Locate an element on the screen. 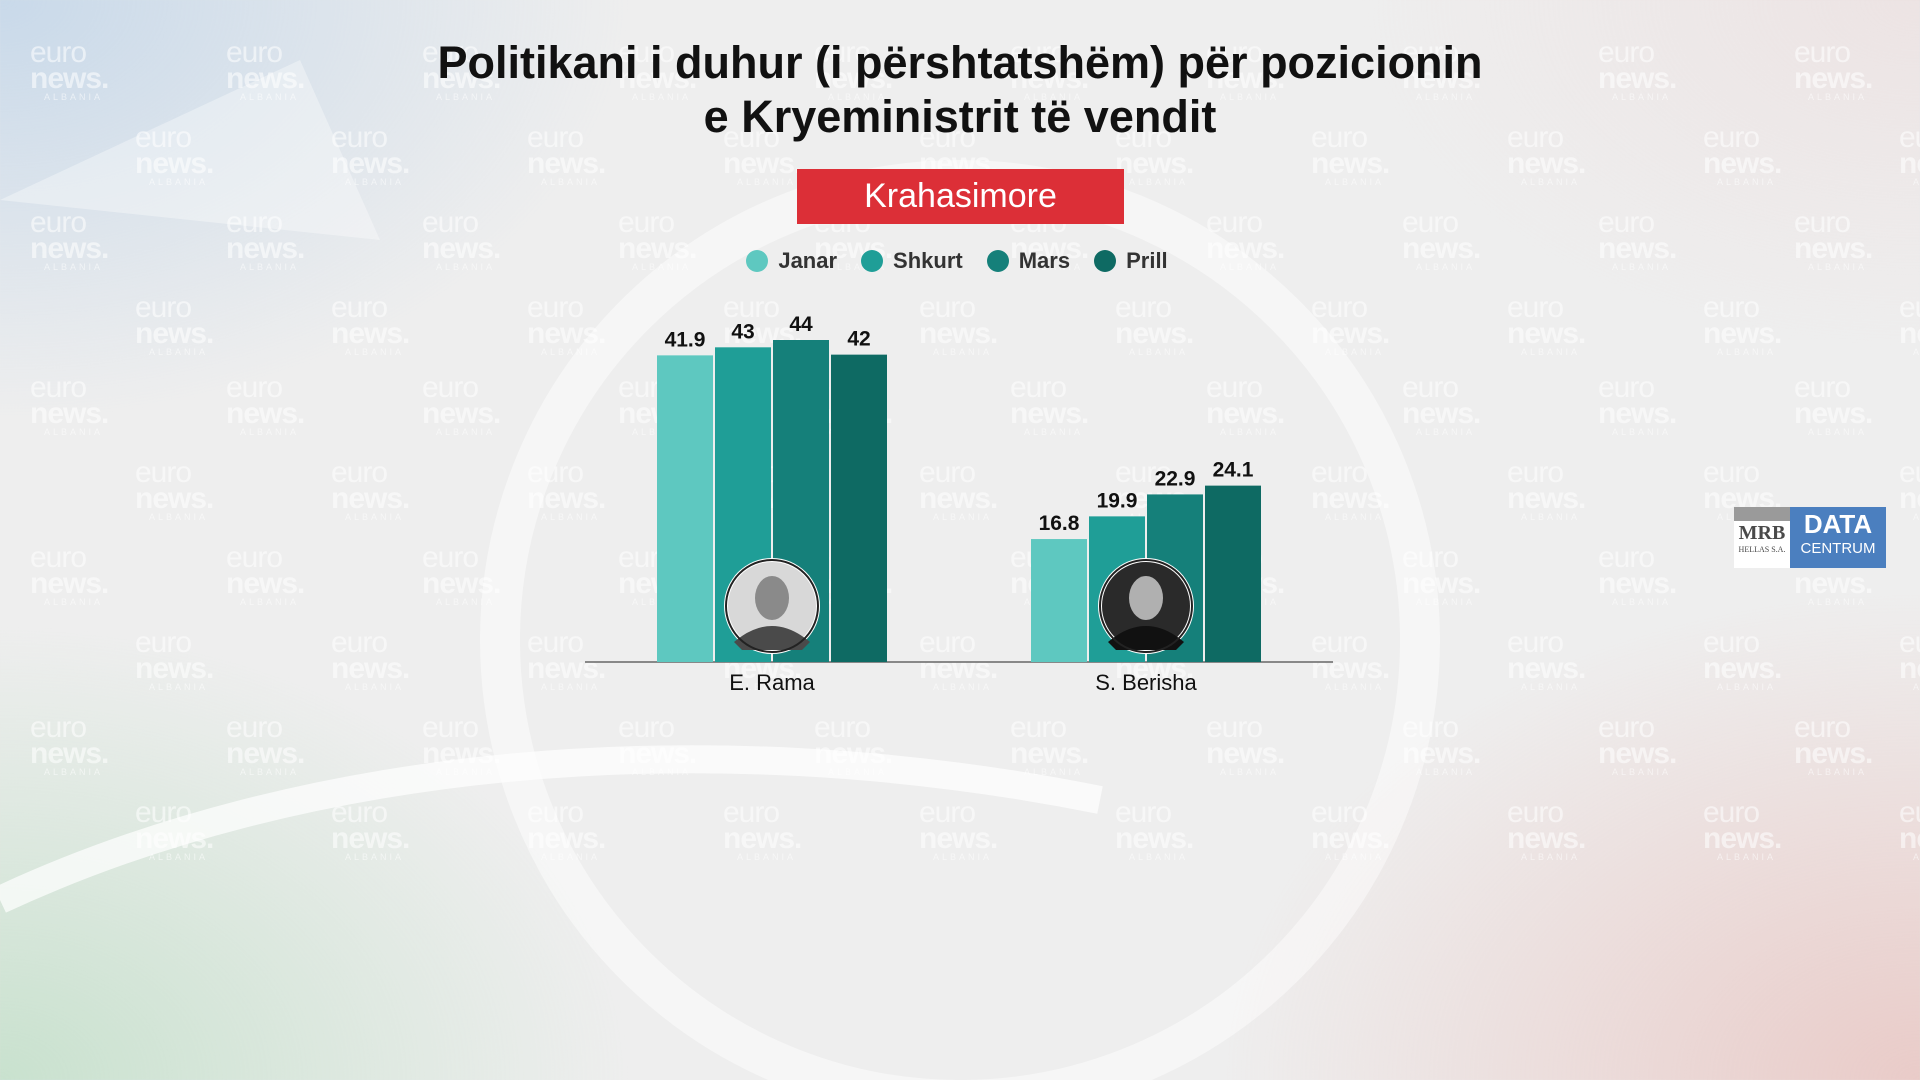  legend-item-mars: Mars is located at coordinates (1028, 261).